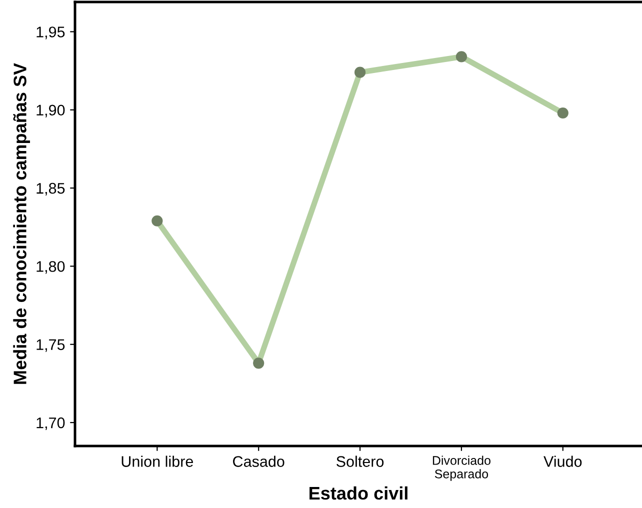 The image size is (642, 508). I want to click on x-tick-label: Divorciado Separado, so click(461, 468).